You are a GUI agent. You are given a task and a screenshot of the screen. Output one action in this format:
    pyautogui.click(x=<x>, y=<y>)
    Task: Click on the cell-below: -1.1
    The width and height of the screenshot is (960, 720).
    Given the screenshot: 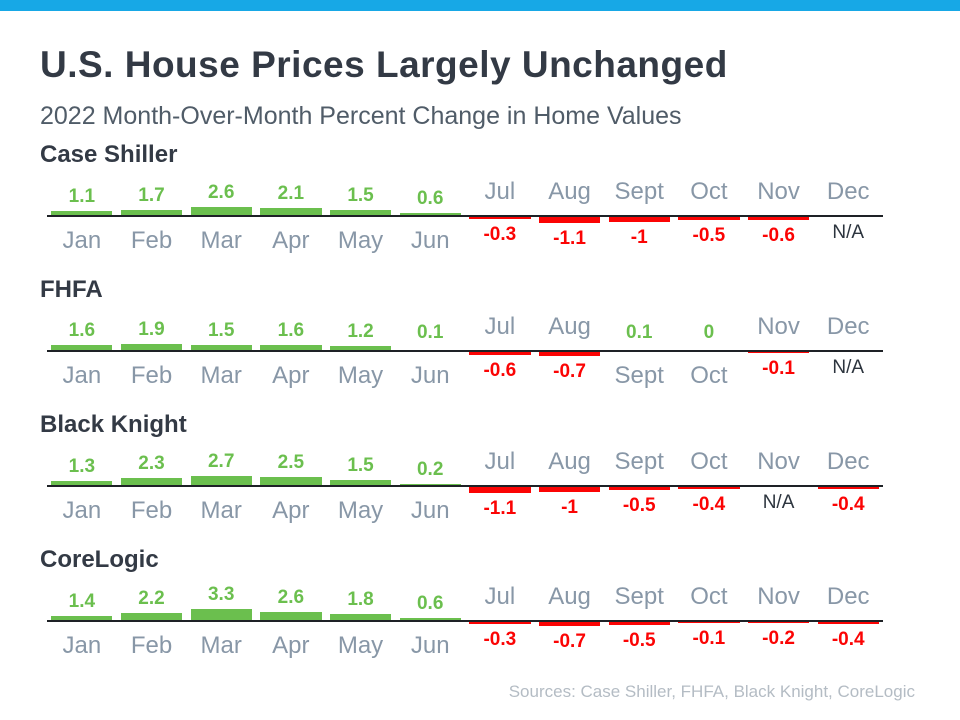 What is the action you would take?
    pyautogui.click(x=500, y=513)
    